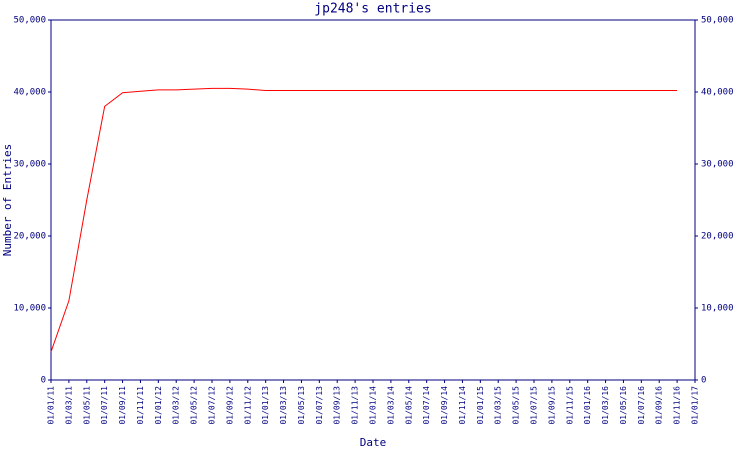  I want to click on x-tick-label: 01/07/12, so click(212, 405).